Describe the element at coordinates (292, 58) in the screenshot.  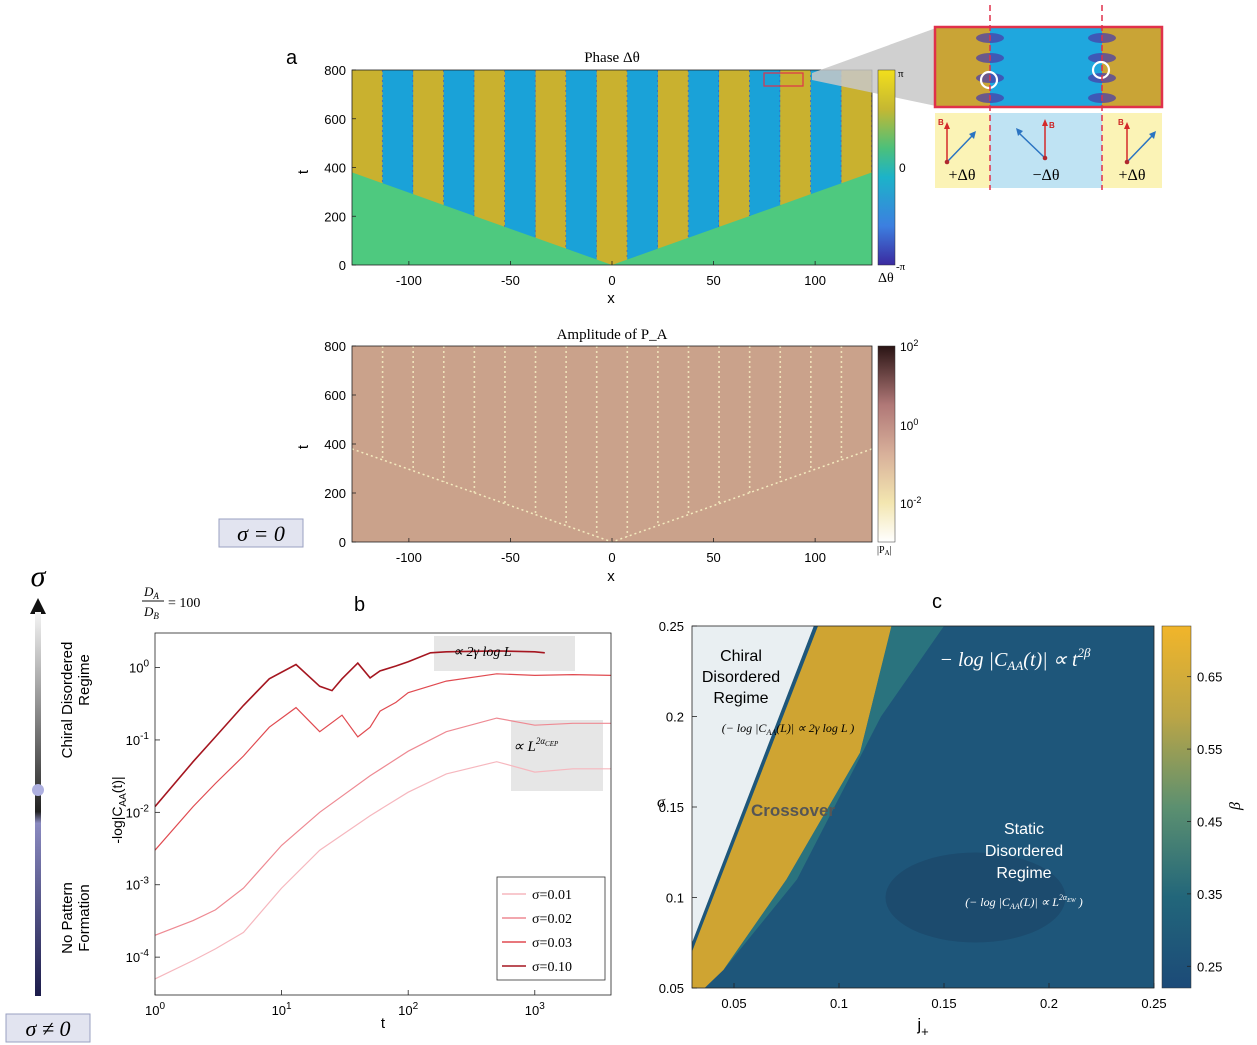
I see `panel-label-a: a` at that location.